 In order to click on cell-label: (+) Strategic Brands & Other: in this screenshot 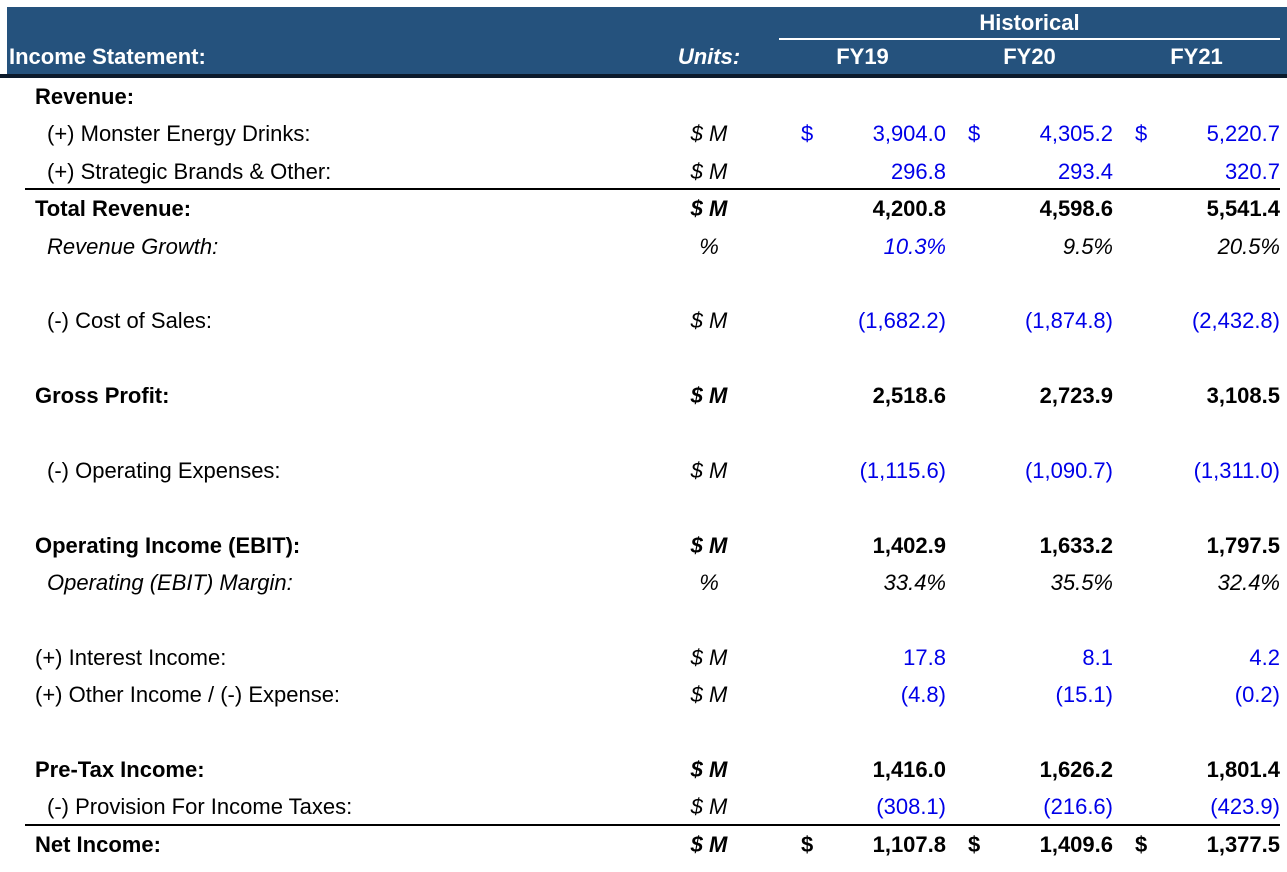, I will do `click(189, 171)`.